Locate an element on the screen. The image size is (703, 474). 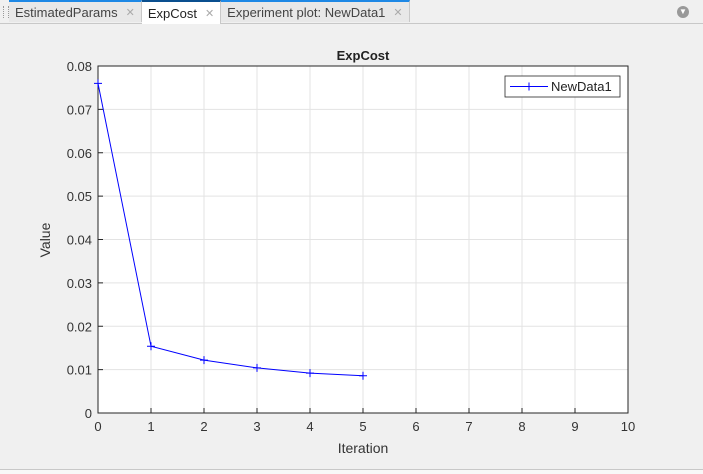
x-tick-label: 2 is located at coordinates (203, 426).